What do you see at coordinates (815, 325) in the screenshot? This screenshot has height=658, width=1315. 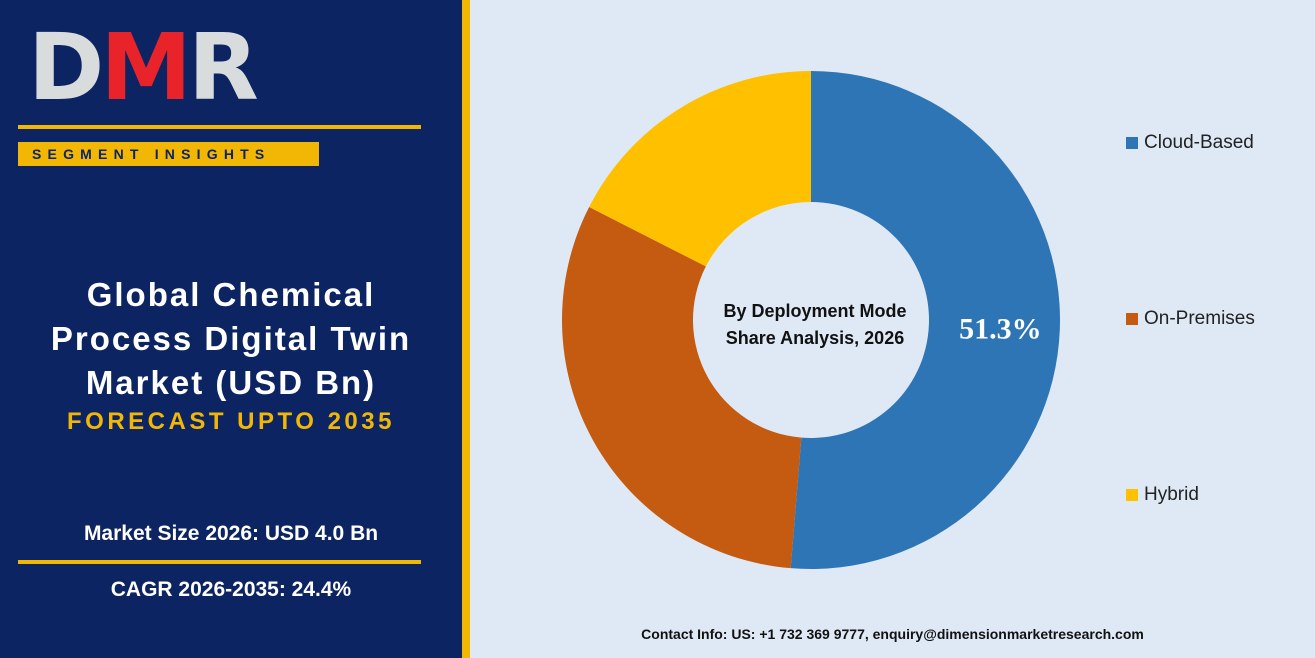 I see `donut-center-label: By Deployment Mode Share Analysis, 2026` at bounding box center [815, 325].